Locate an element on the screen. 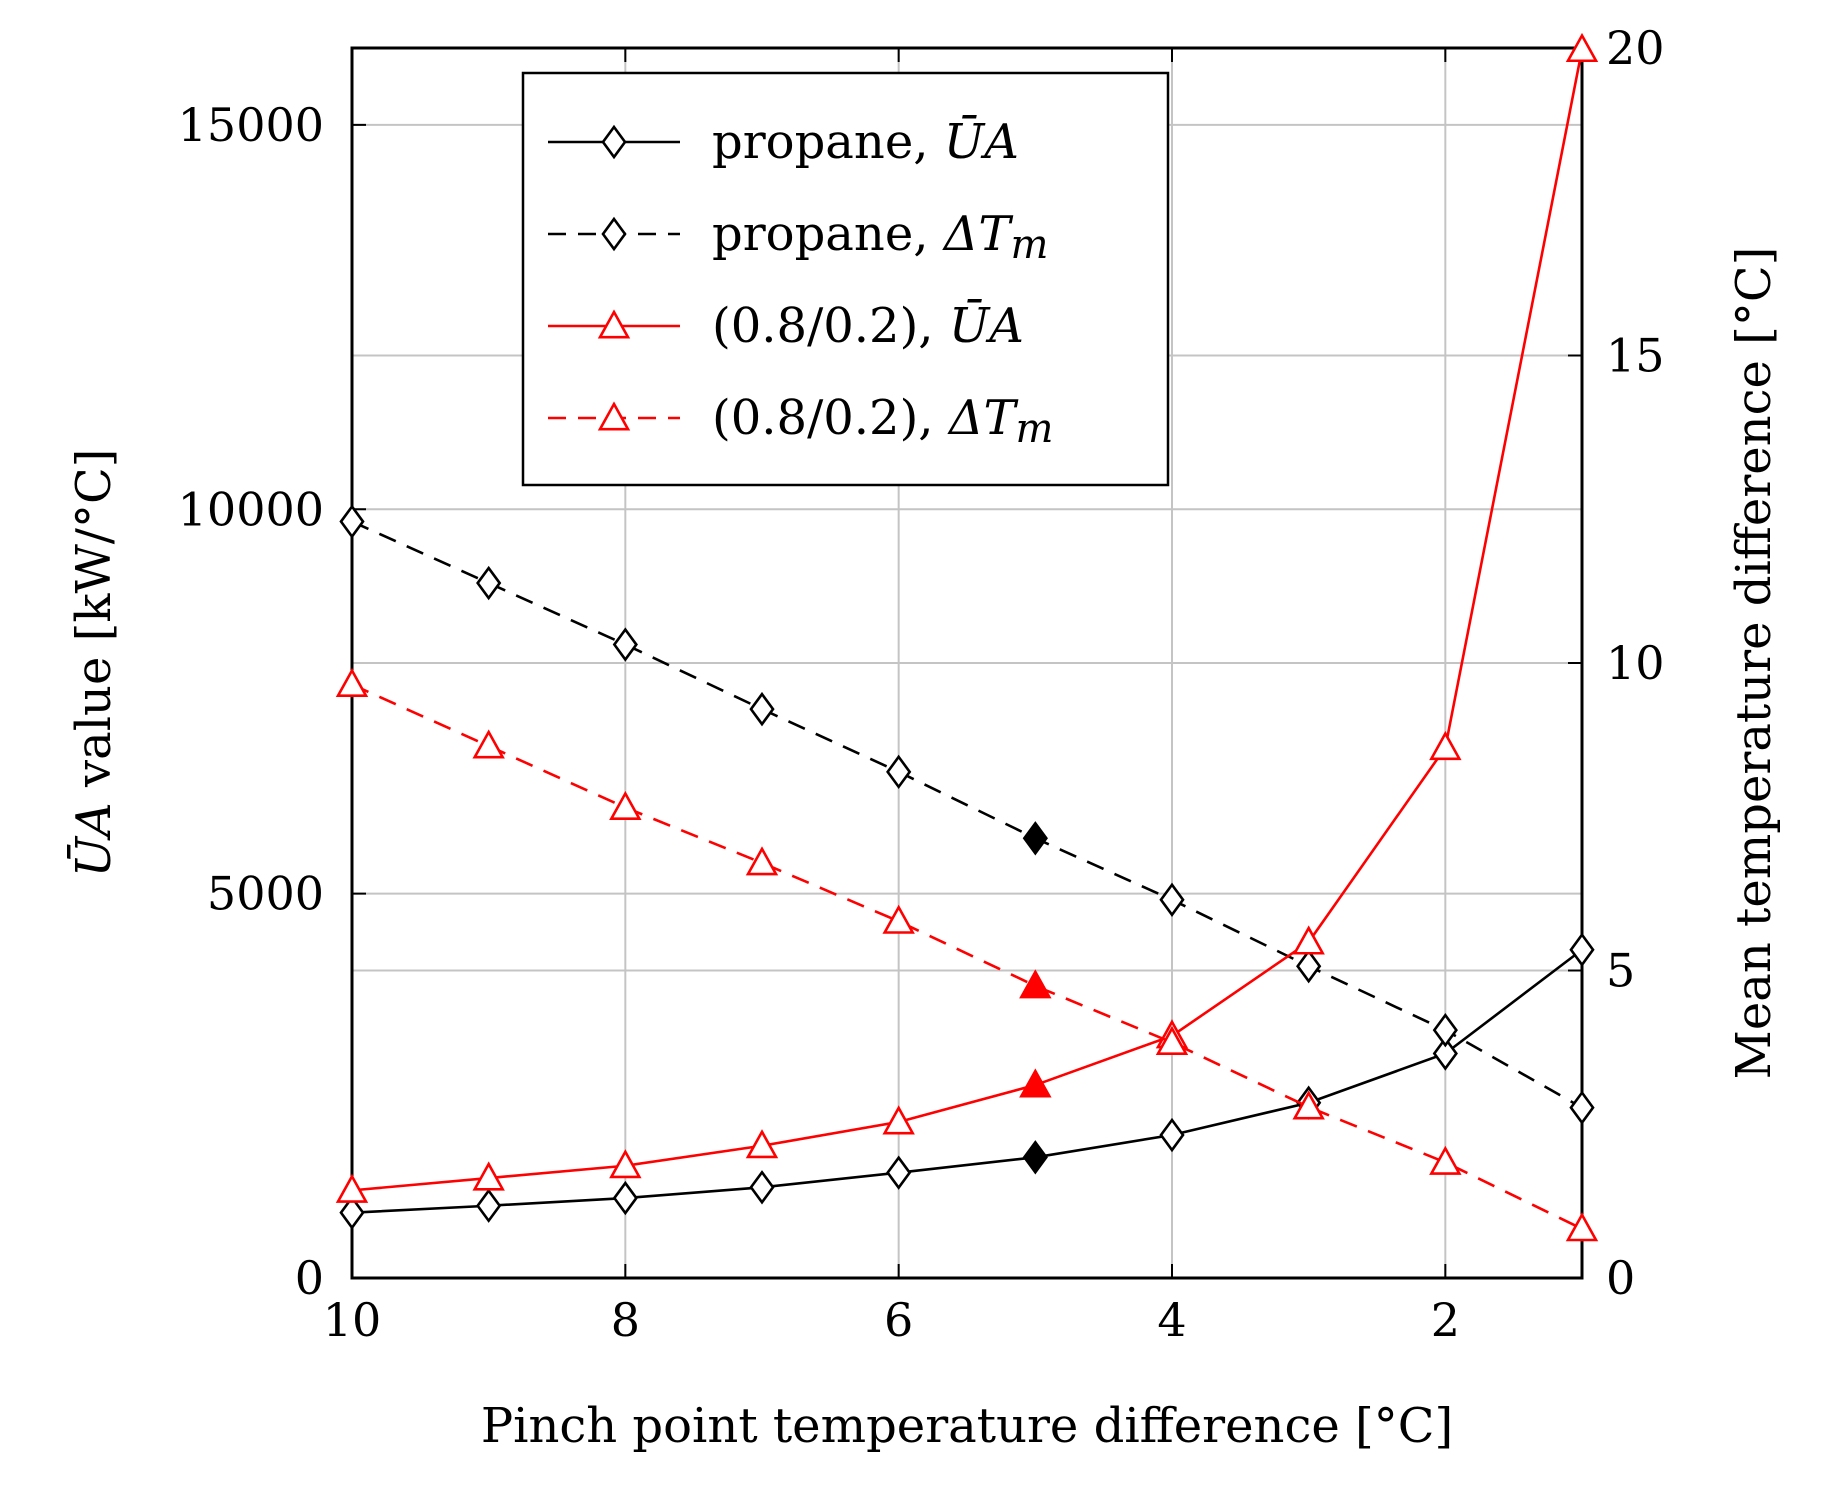 The height and width of the screenshot is (1489, 1827). legend-entry-mix-dtm: (0.8/0.2), ΔTm is located at coordinates (800, 421).